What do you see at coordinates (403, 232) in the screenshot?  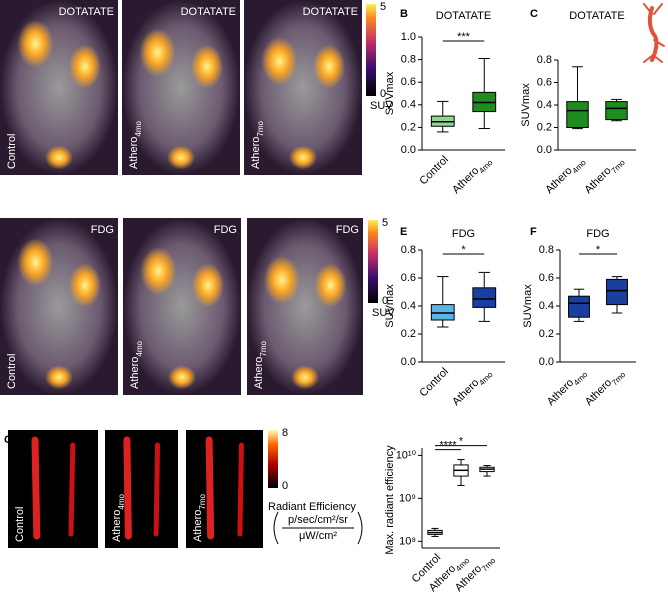 I see `panel-letter: E` at bounding box center [403, 232].